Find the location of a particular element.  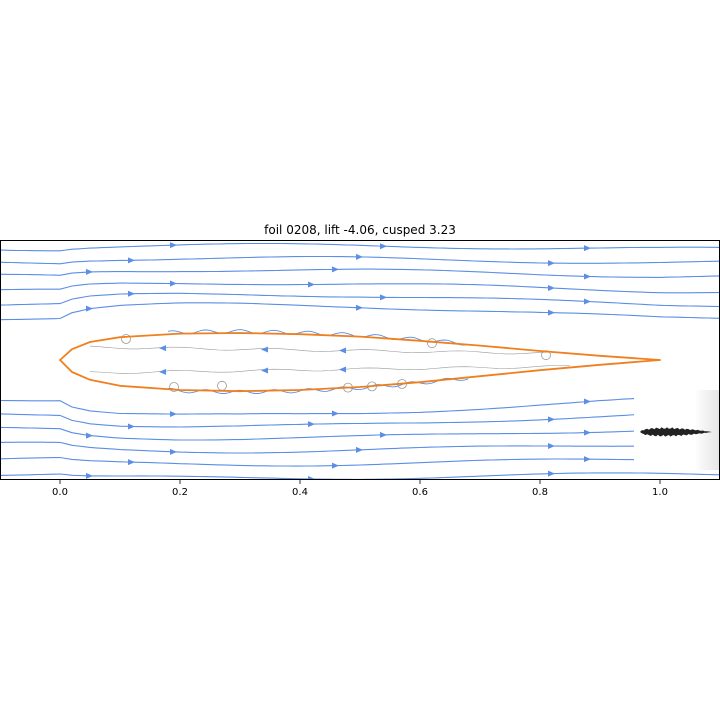

airfoil is located at coordinates (360, 362).